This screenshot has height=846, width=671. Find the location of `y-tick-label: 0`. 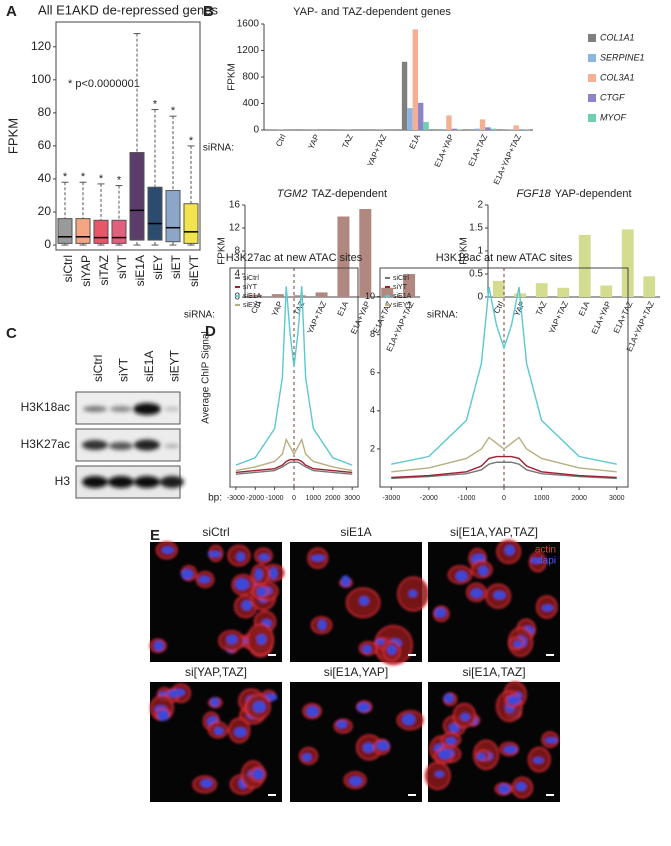

y-tick-label: 0 is located at coordinates (47, 244).